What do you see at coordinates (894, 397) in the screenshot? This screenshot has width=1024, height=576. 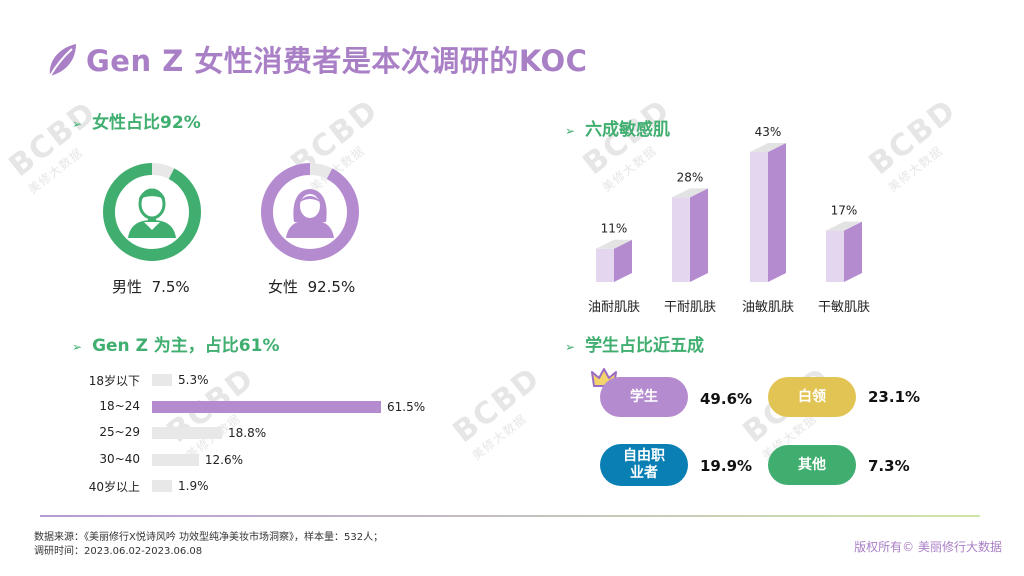 I see `occupation-value-whitecollar: 23.1%` at bounding box center [894, 397].